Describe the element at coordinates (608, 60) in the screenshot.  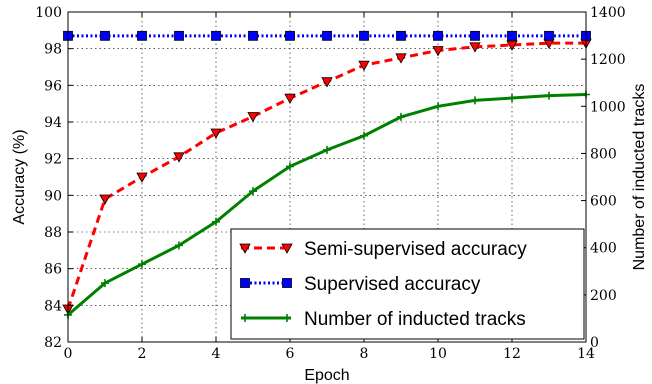
I see `y-right-tick-label: 1200` at that location.